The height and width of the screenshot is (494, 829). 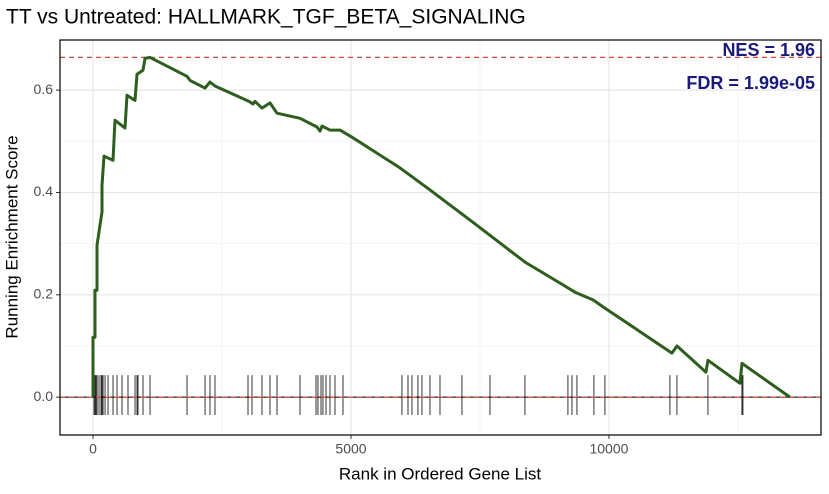 What do you see at coordinates (44, 294) in the screenshot?
I see `y-tick-label: 0.2` at bounding box center [44, 294].